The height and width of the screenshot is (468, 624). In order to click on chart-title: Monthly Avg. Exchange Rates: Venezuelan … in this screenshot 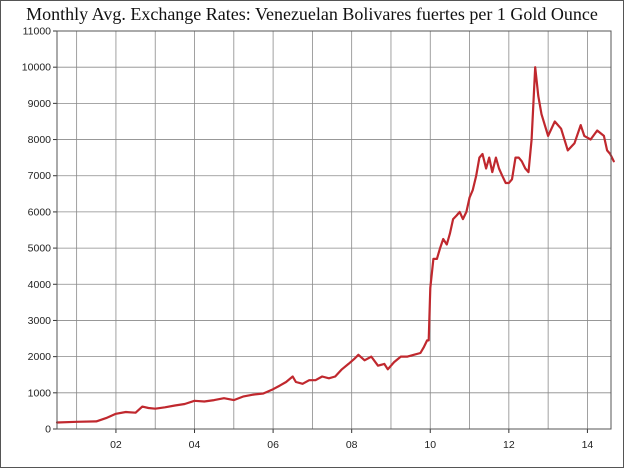, I will do `click(312, 14)`.